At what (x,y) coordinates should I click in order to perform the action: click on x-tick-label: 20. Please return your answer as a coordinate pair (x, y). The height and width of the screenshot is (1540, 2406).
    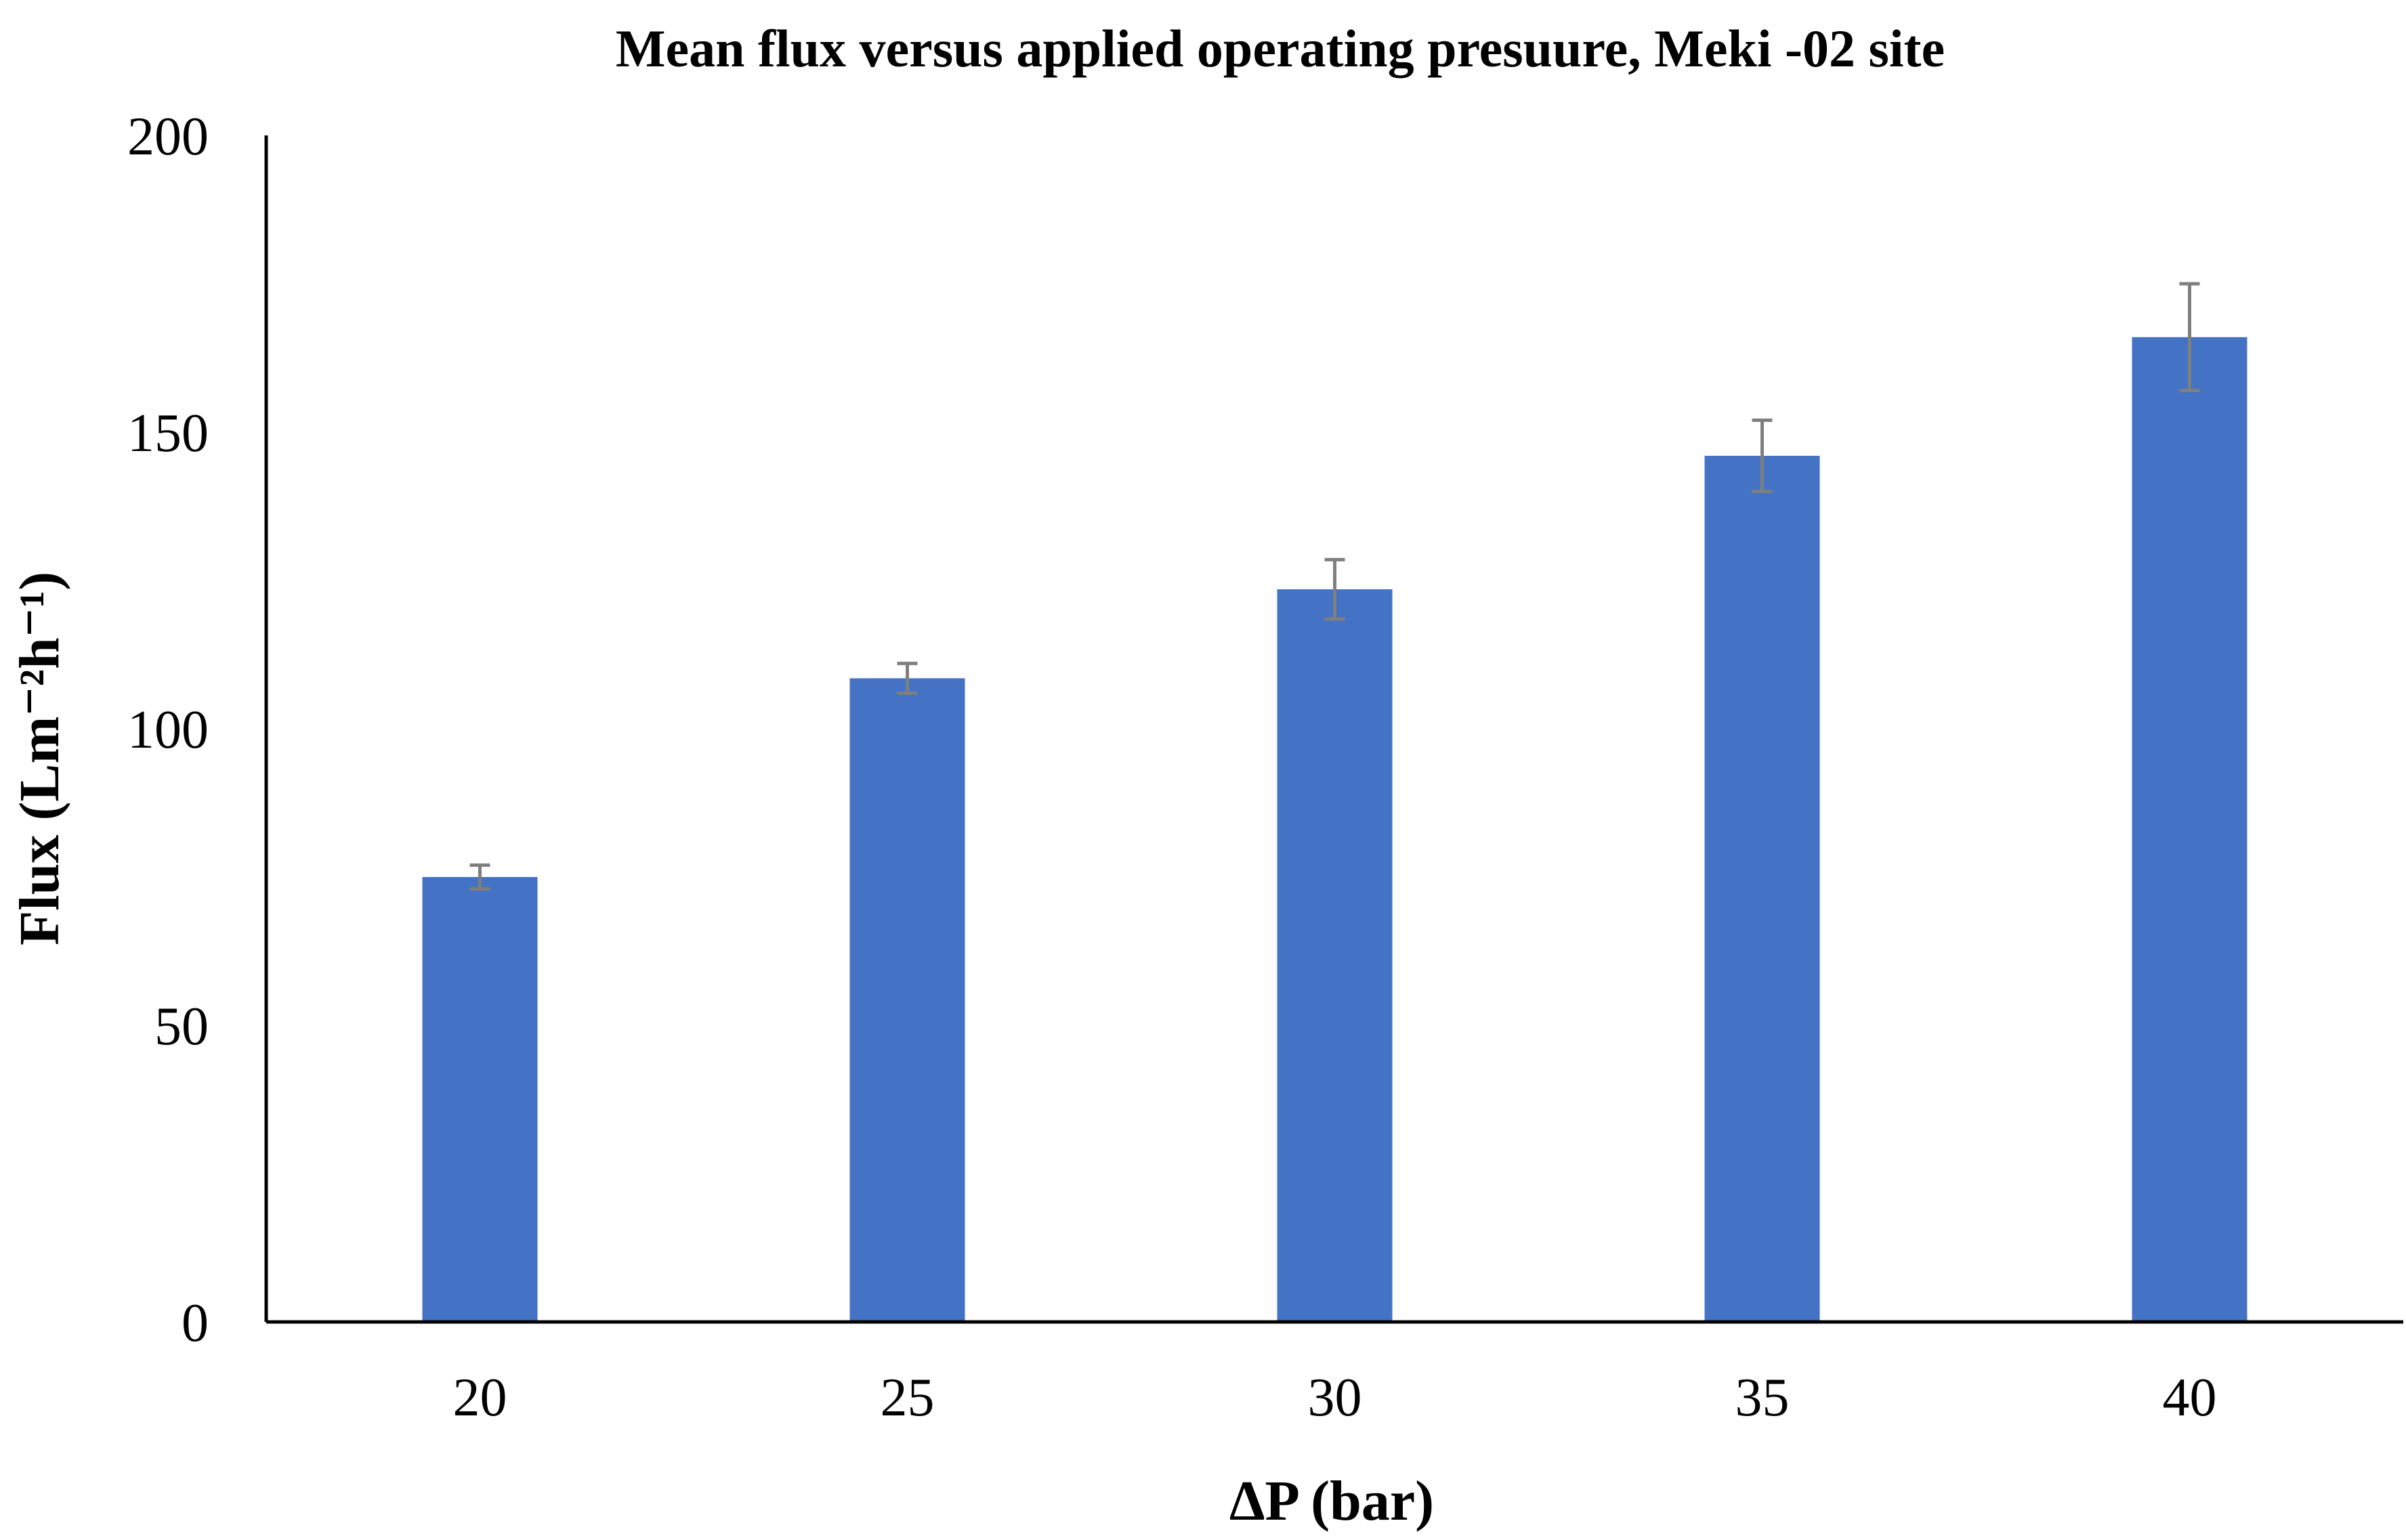
    Looking at the image, I should click on (480, 1398).